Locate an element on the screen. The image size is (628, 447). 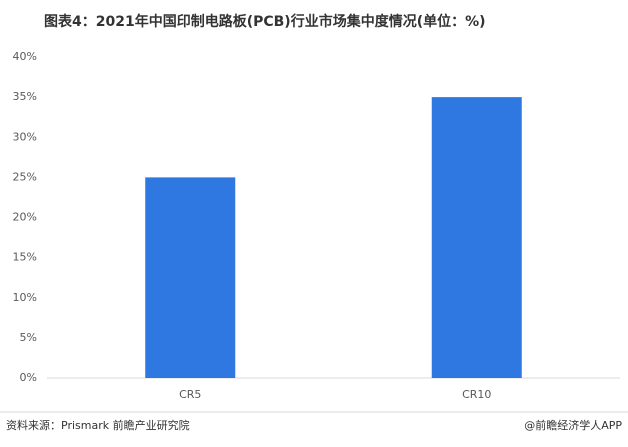
x-tick-label: CR5 is located at coordinates (190, 394).